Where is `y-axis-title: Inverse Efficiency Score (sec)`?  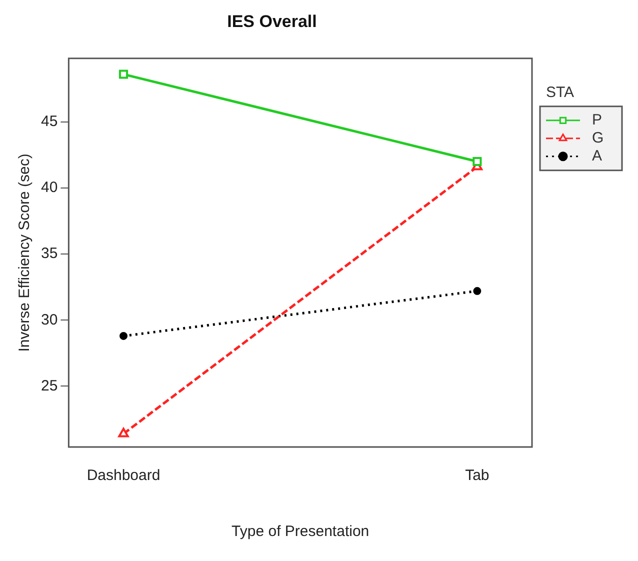
y-axis-title: Inverse Efficiency Score (sec) is located at coordinates (25, 253).